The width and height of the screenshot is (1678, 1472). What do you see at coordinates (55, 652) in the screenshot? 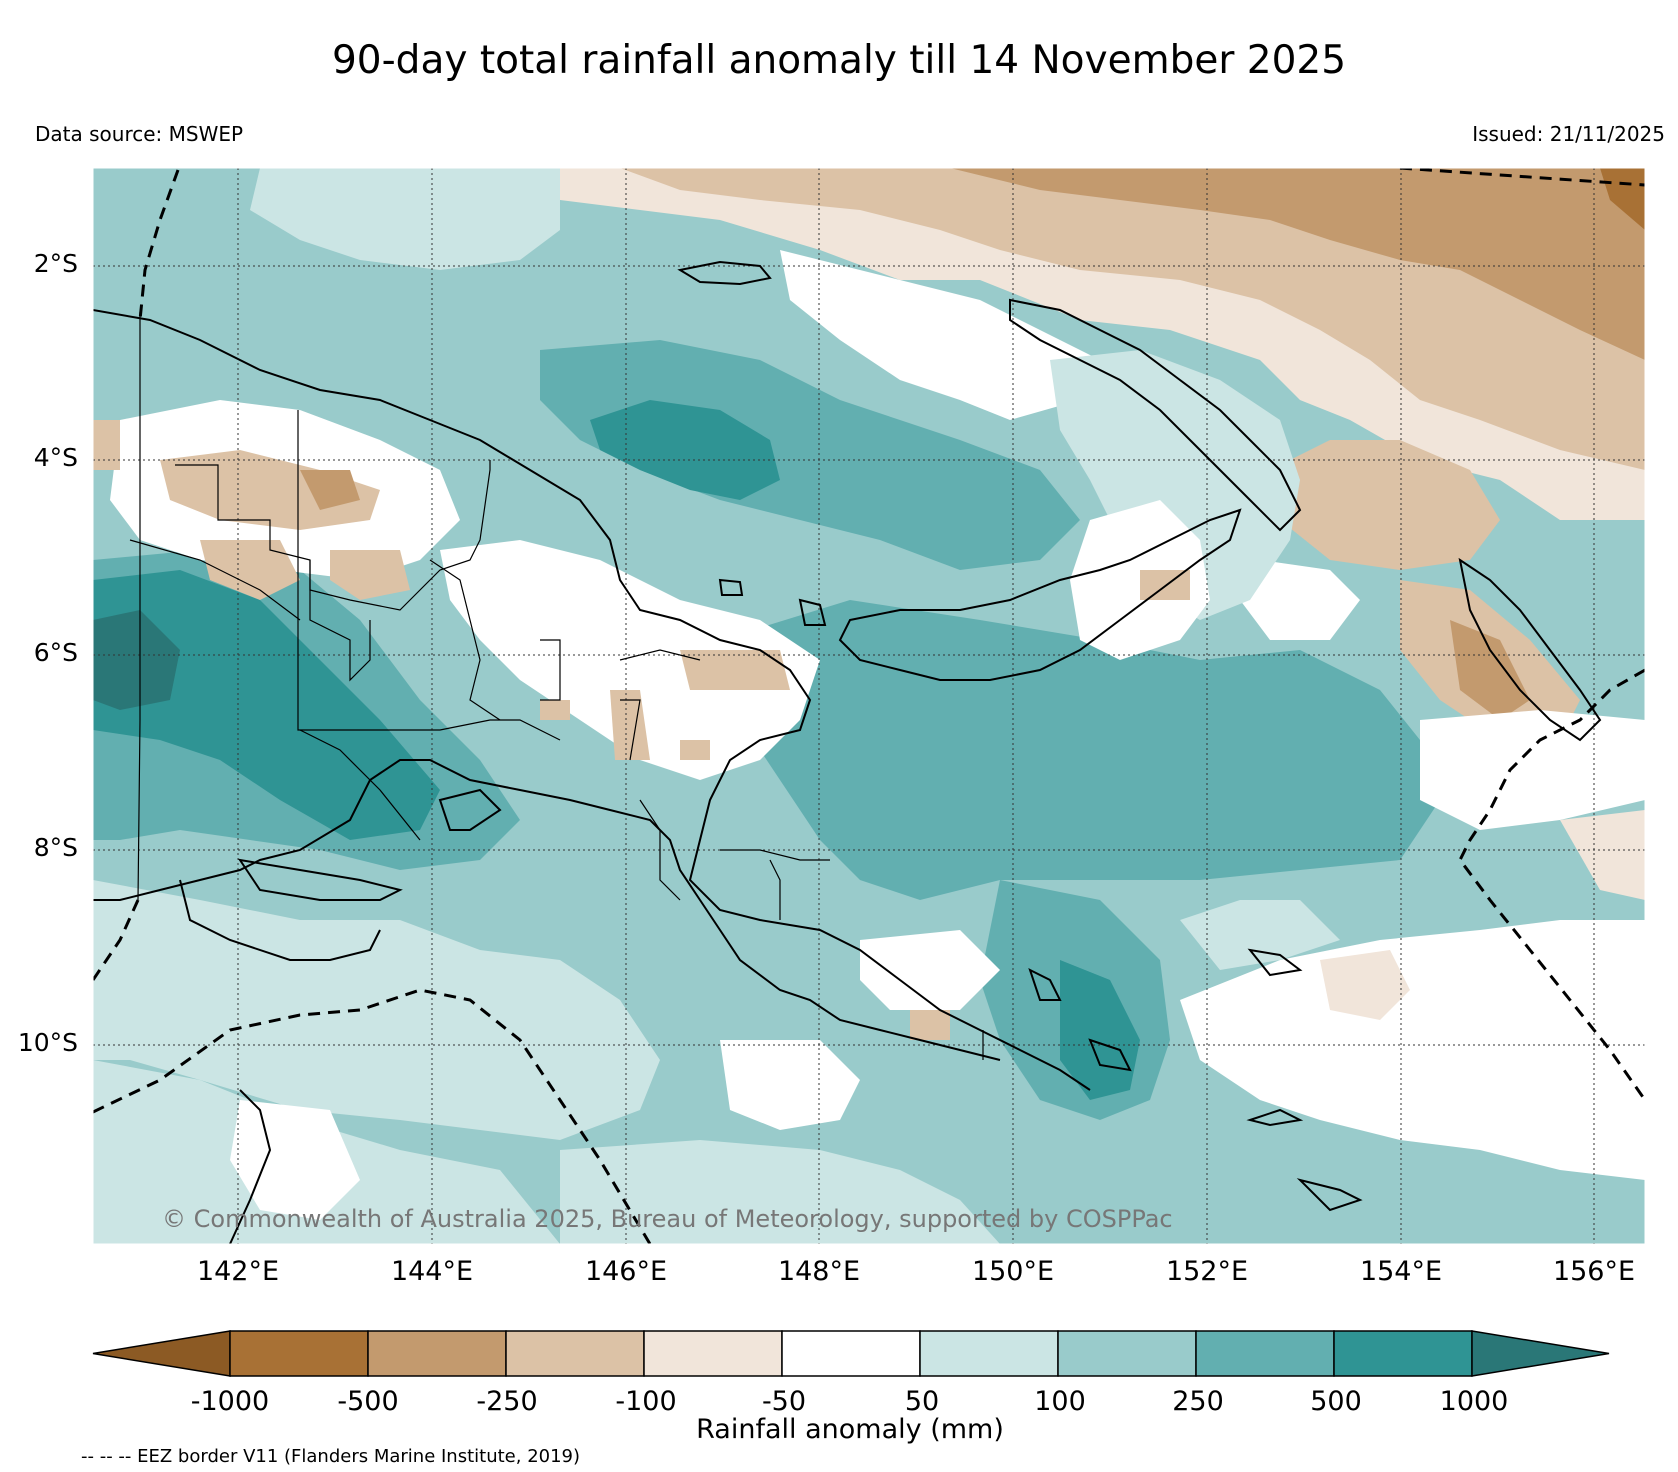
I see `lat-label-6s: 6°S` at bounding box center [55, 652].